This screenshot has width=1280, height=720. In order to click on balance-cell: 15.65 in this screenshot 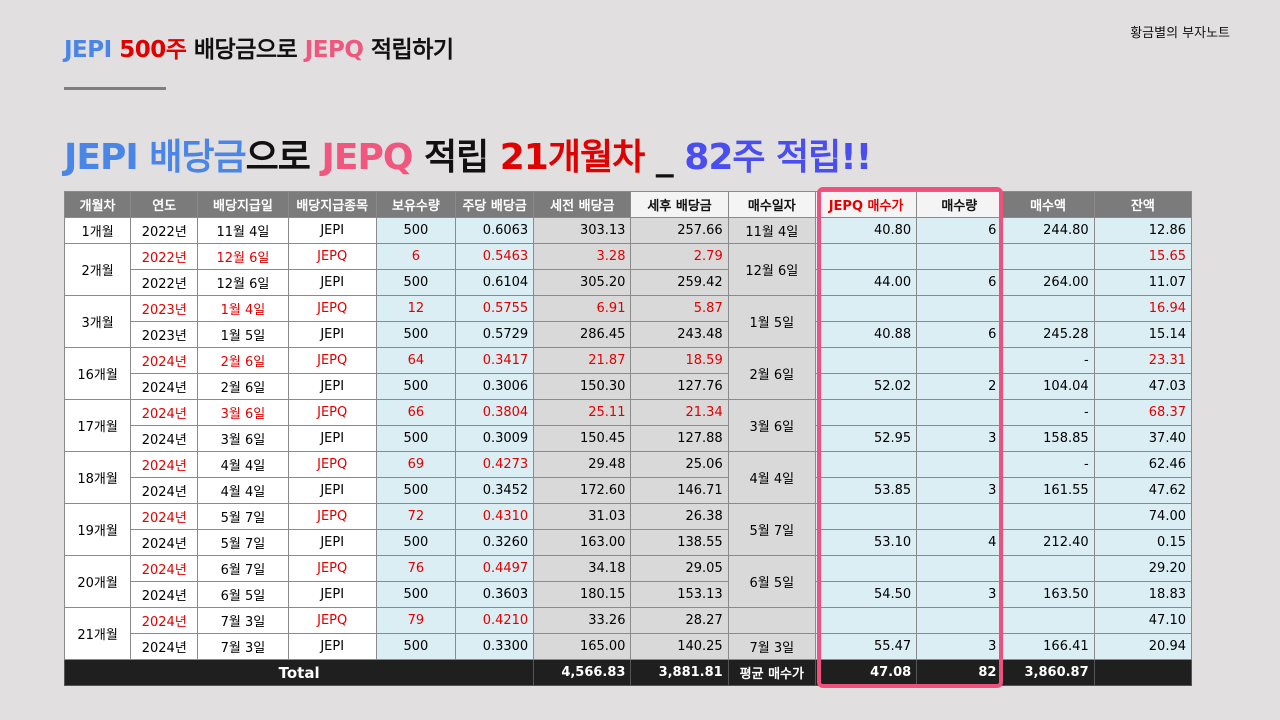, I will do `click(1143, 256)`.